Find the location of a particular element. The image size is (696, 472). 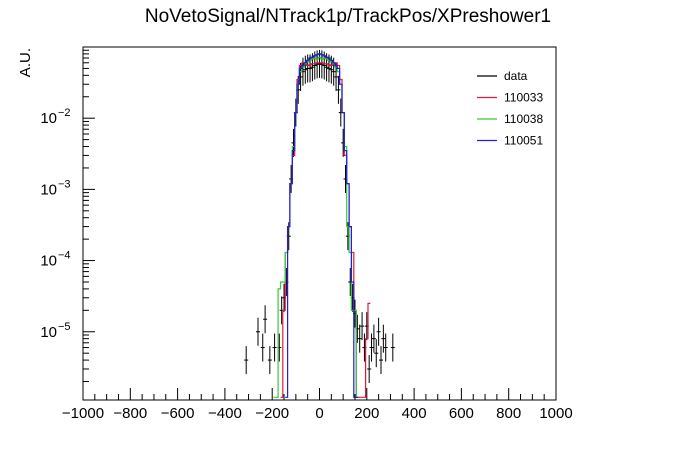

x-tick-label: −800 is located at coordinates (130, 413).